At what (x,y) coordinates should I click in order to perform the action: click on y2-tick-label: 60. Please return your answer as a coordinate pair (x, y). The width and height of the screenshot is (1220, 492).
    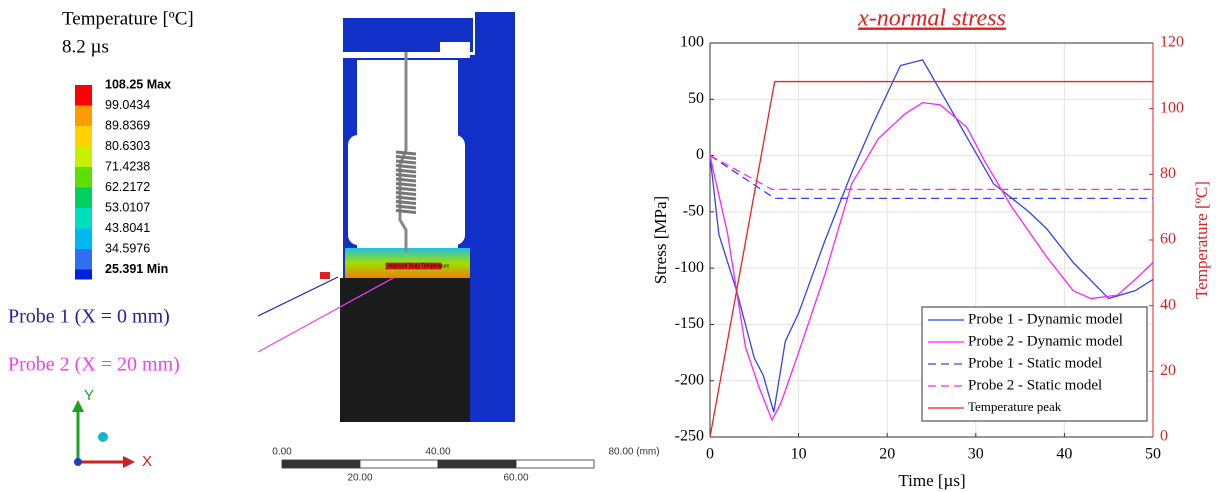
    Looking at the image, I should click on (1168, 239).